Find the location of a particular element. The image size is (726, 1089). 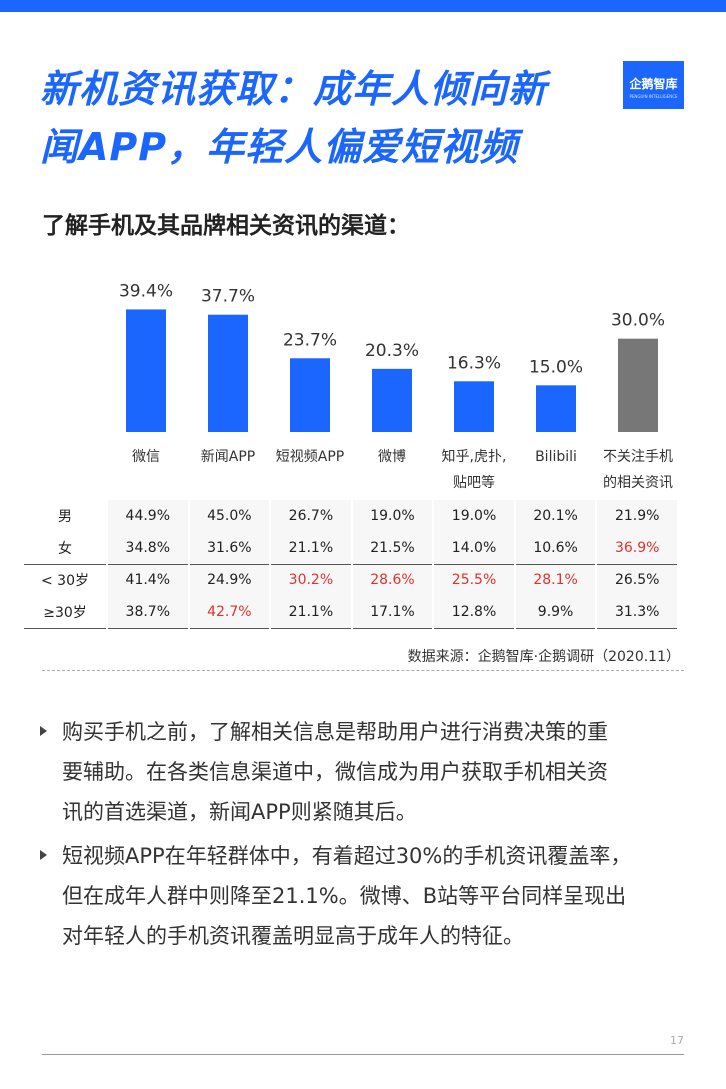

table-cell: 26.5% is located at coordinates (637, 580).